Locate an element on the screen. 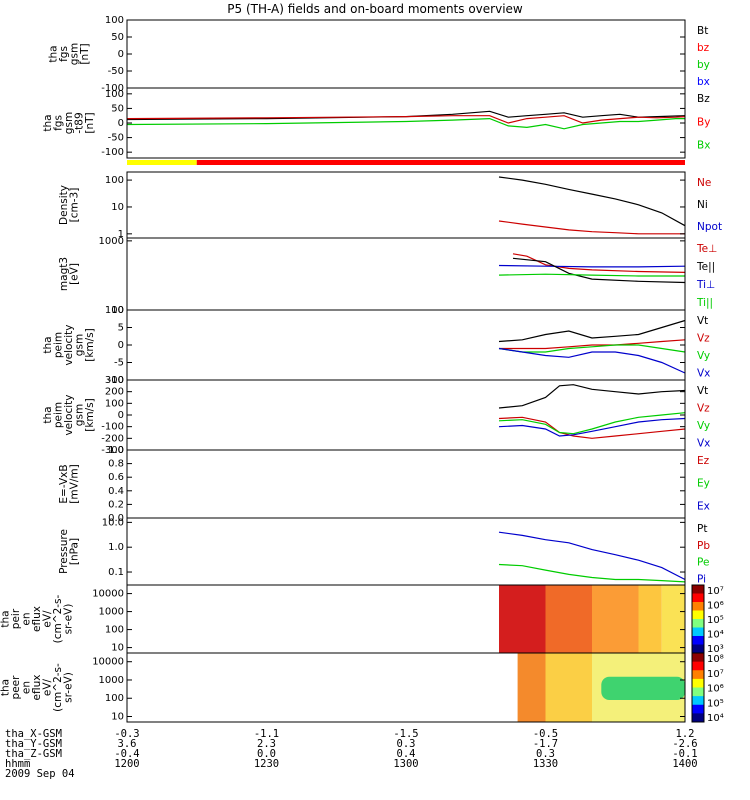 The height and width of the screenshot is (800, 750). y-tick-label: -300 is located at coordinates (112, 450).